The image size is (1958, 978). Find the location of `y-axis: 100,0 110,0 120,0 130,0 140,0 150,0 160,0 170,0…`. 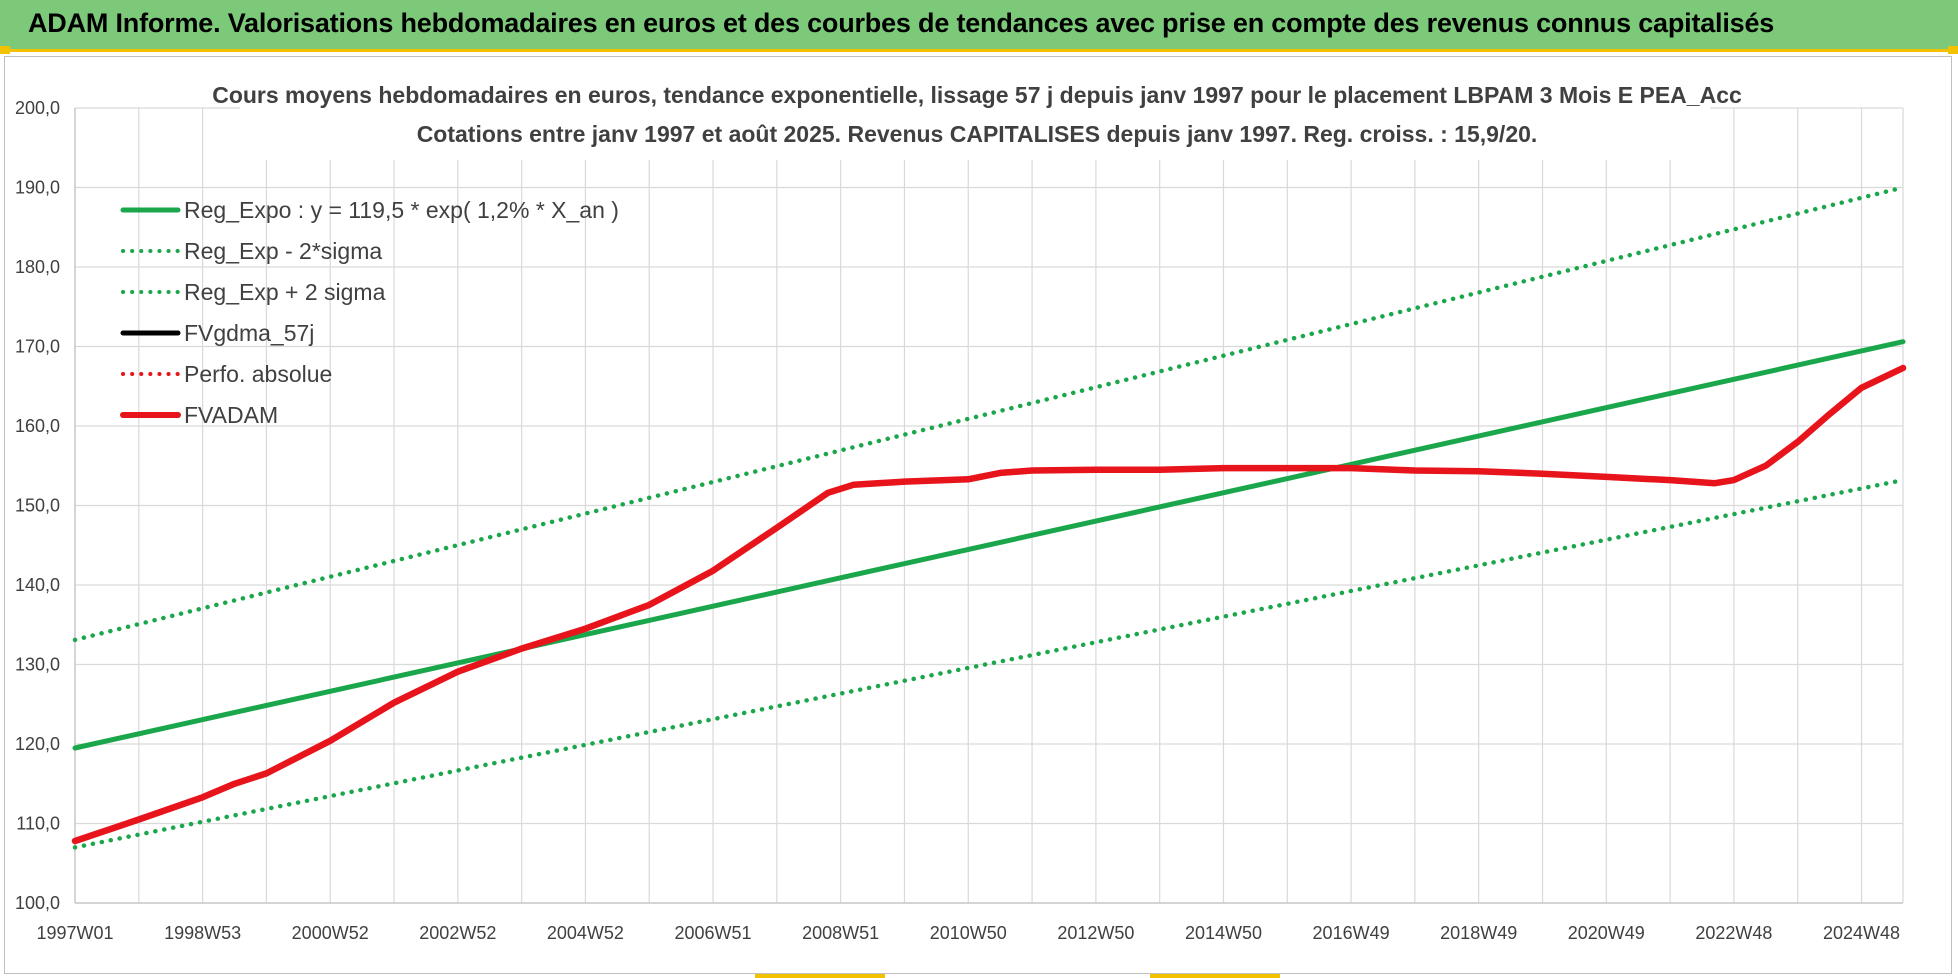

y-axis: 100,0 110,0 120,0 130,0 140,0 150,0 160,0 170,0… is located at coordinates (45, 505).